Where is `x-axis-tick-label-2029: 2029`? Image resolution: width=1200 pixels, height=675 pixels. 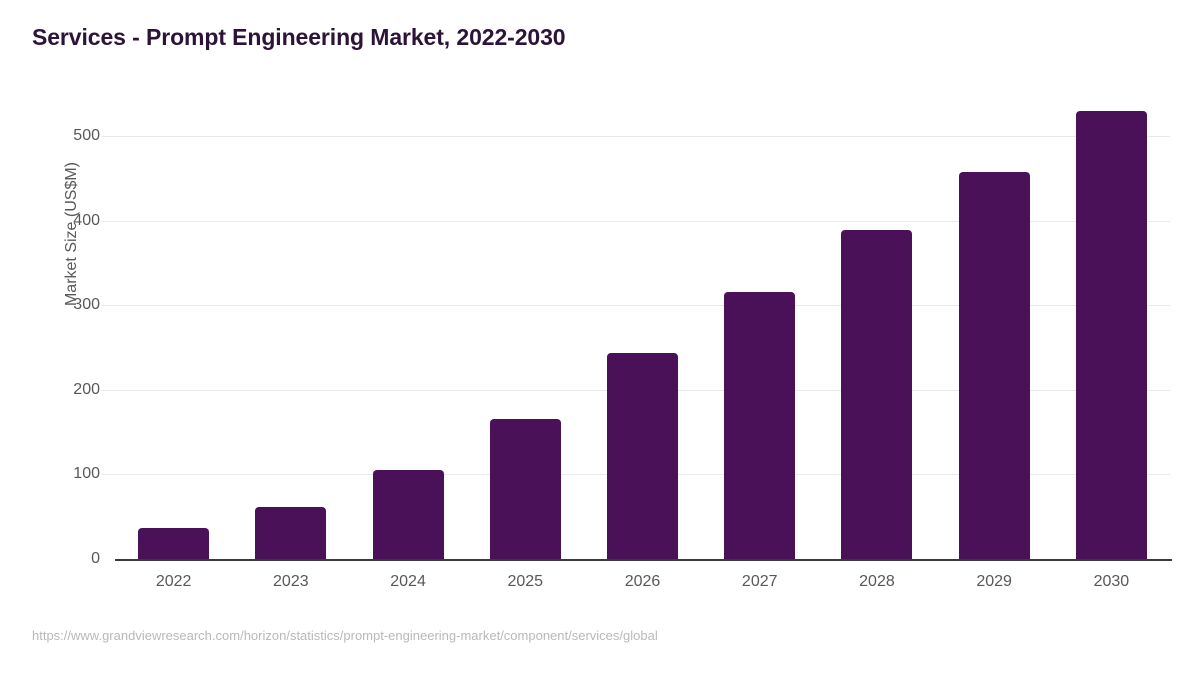 x-axis-tick-label-2029: 2029 is located at coordinates (994, 581).